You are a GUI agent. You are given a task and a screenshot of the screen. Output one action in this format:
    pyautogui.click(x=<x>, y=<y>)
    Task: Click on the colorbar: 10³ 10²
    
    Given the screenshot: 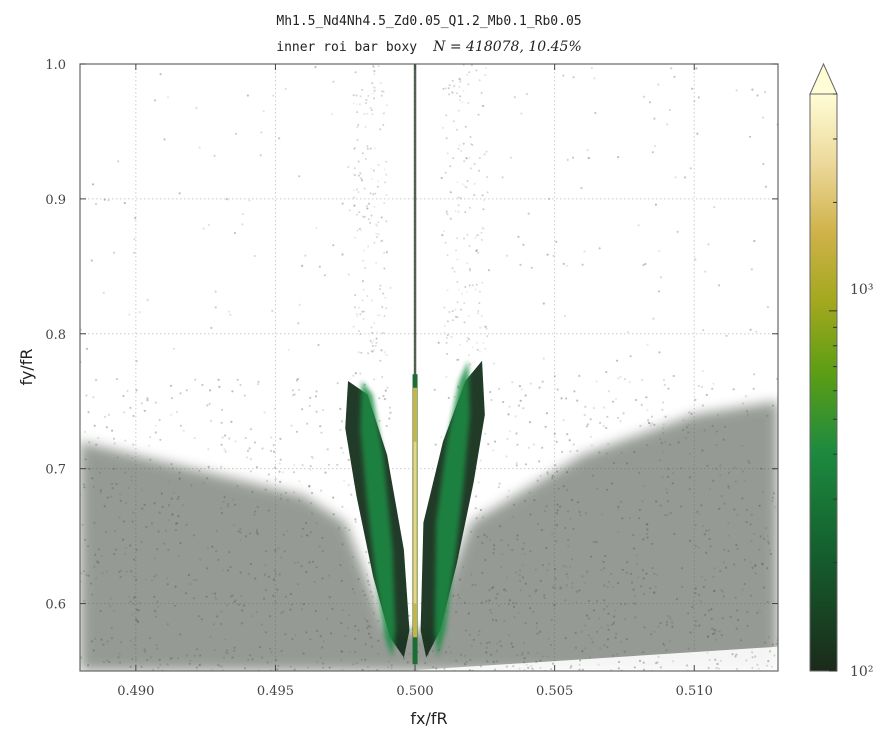 What is the action you would take?
    pyautogui.click(x=841, y=371)
    